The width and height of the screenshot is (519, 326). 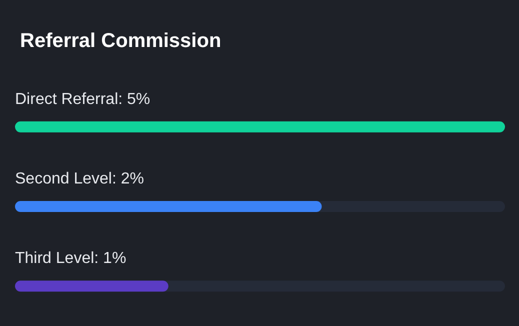 I want to click on y-tick-label: Third Level: 1%, so click(x=70, y=259).